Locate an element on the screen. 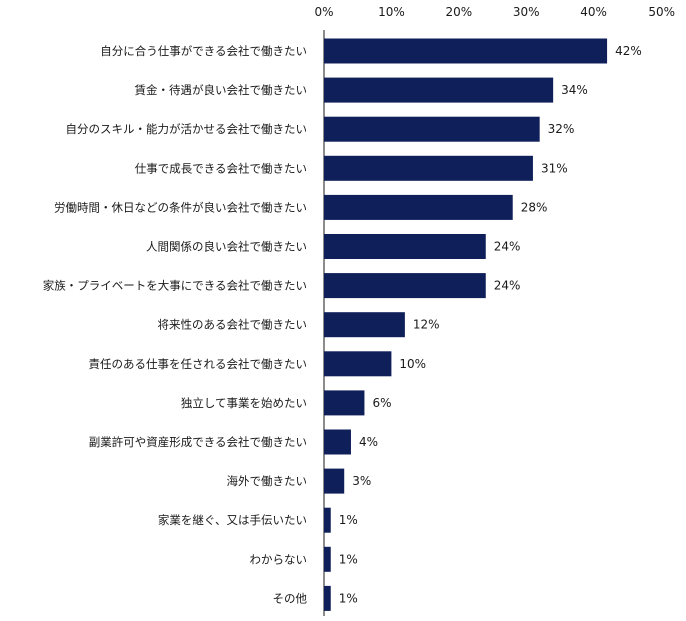 This screenshot has height=621, width=686. data-label: 12% is located at coordinates (426, 325).